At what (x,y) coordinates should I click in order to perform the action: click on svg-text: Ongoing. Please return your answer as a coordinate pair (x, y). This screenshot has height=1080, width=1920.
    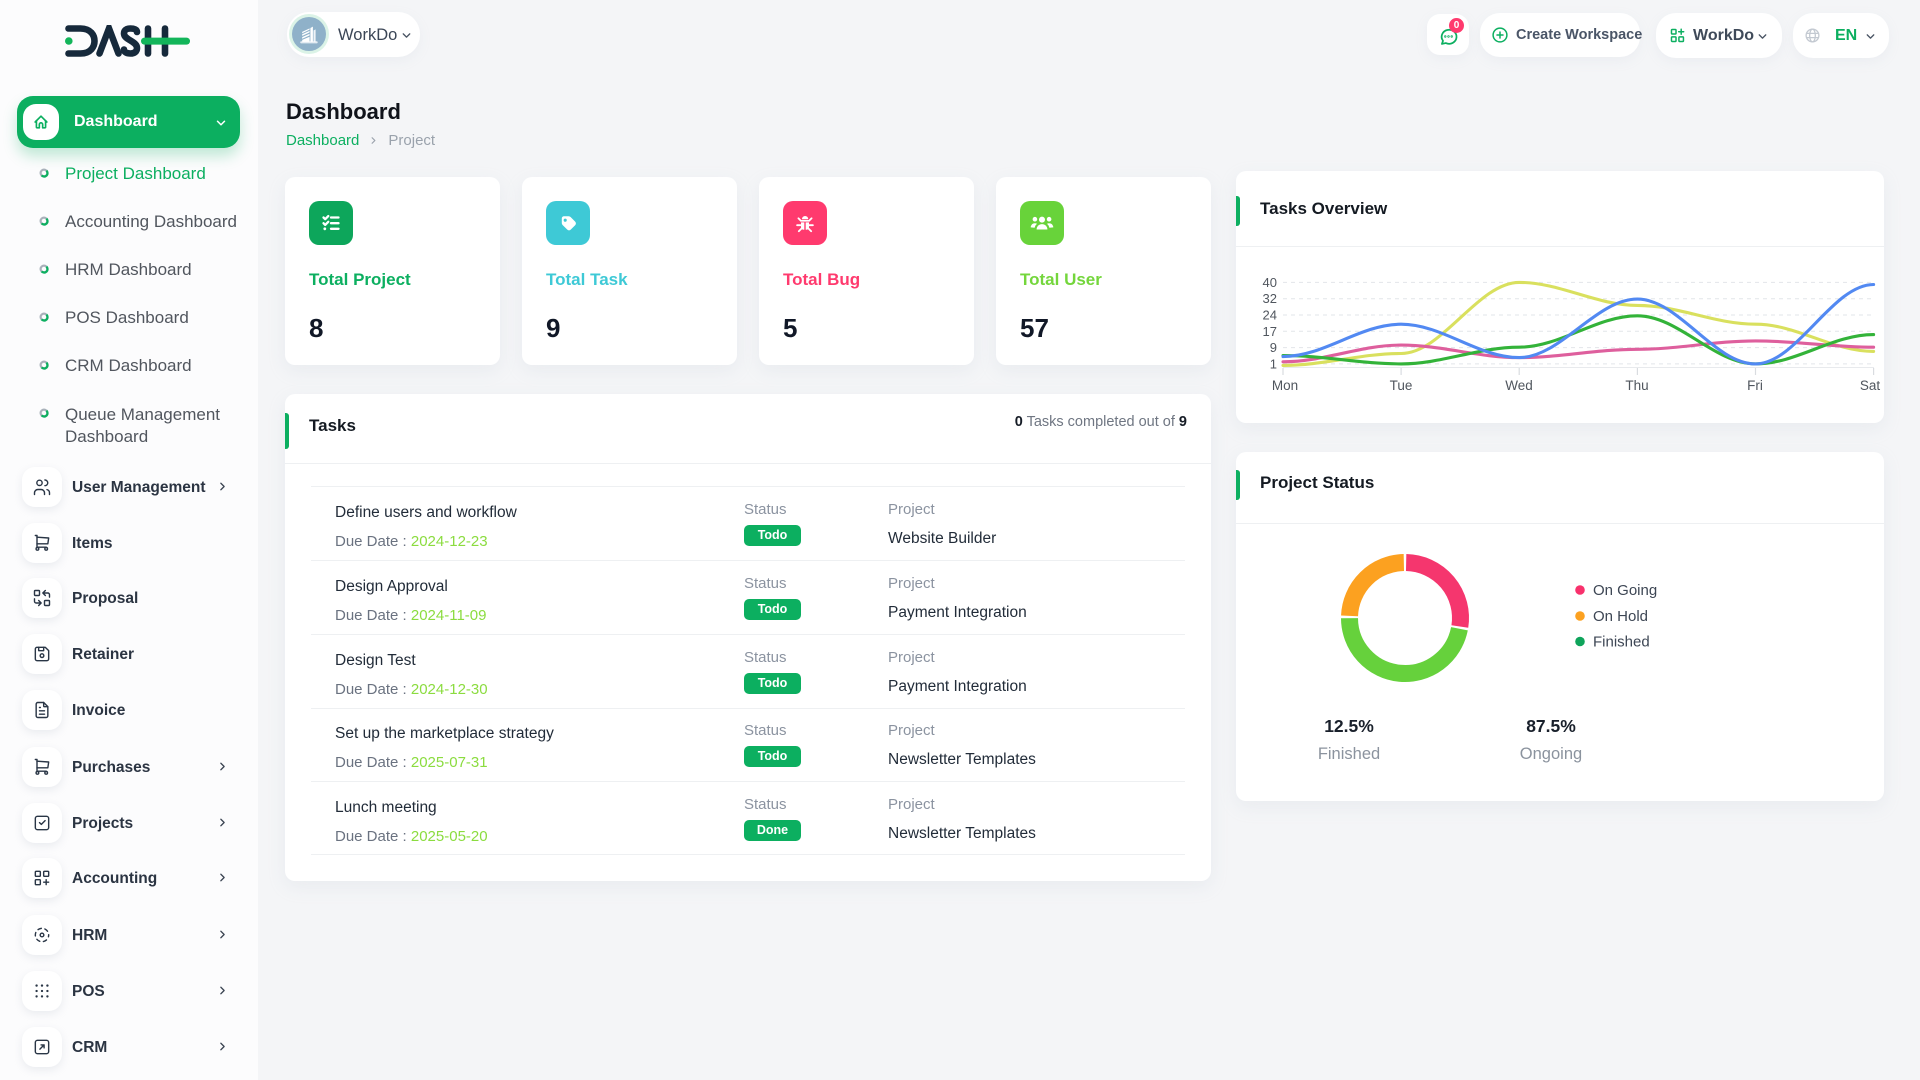
    Looking at the image, I should click on (1551, 754).